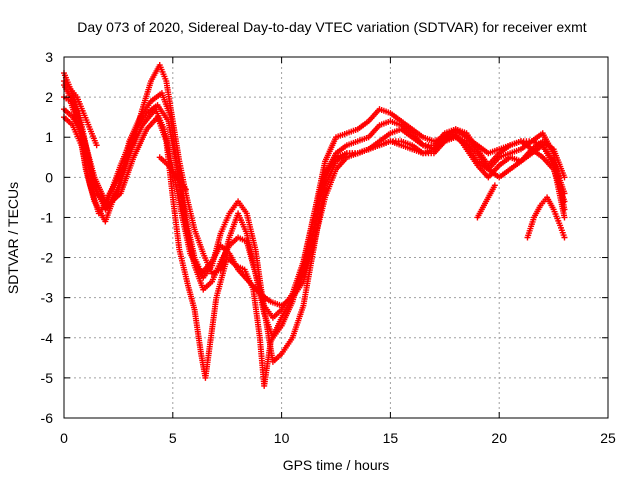 Image resolution: width=640 pixels, height=480 pixels. What do you see at coordinates (47, 217) in the screenshot?
I see `y-tick-label: -1` at bounding box center [47, 217].